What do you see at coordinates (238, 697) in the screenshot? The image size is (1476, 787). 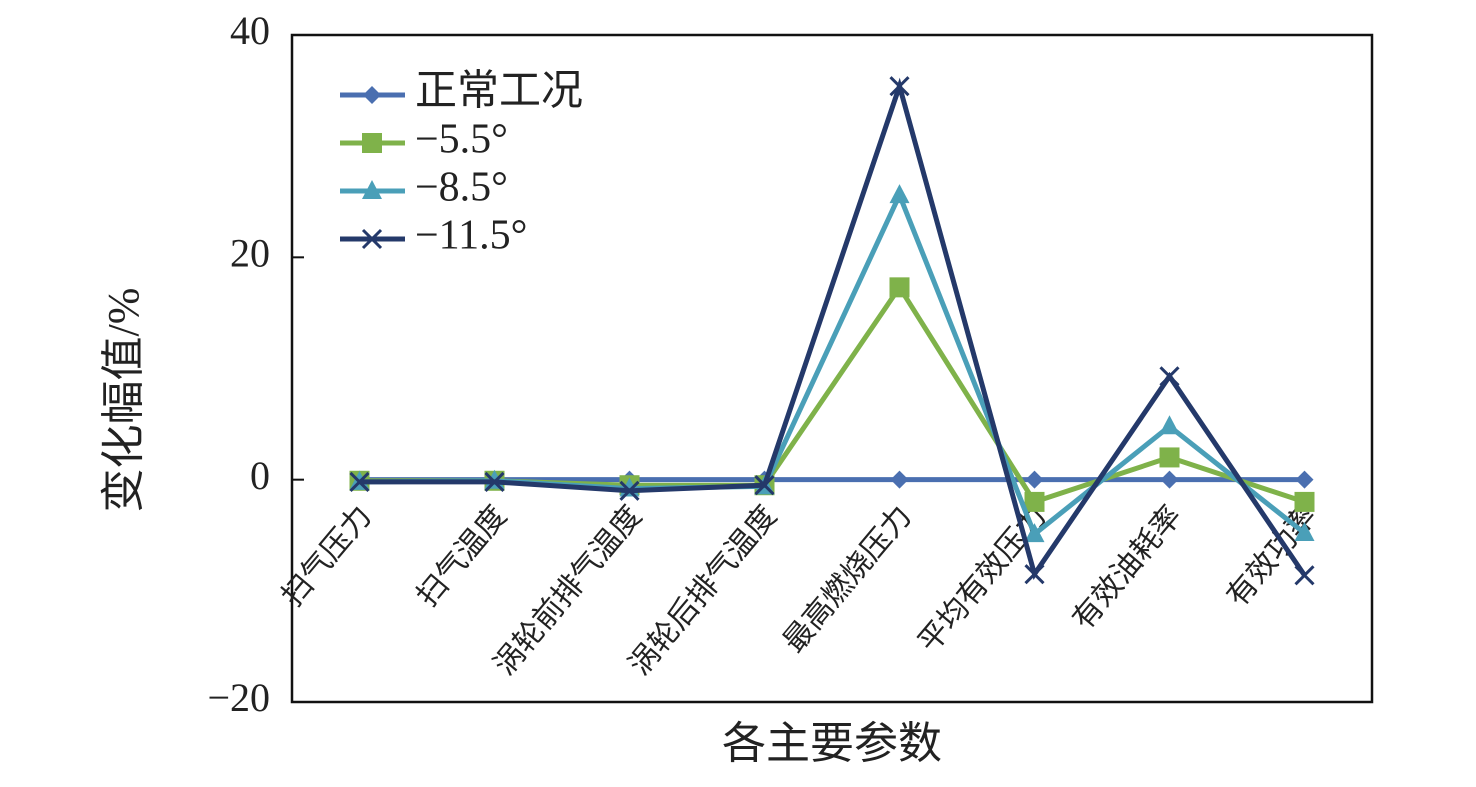 I see `y-tick-label: −20` at bounding box center [238, 697].